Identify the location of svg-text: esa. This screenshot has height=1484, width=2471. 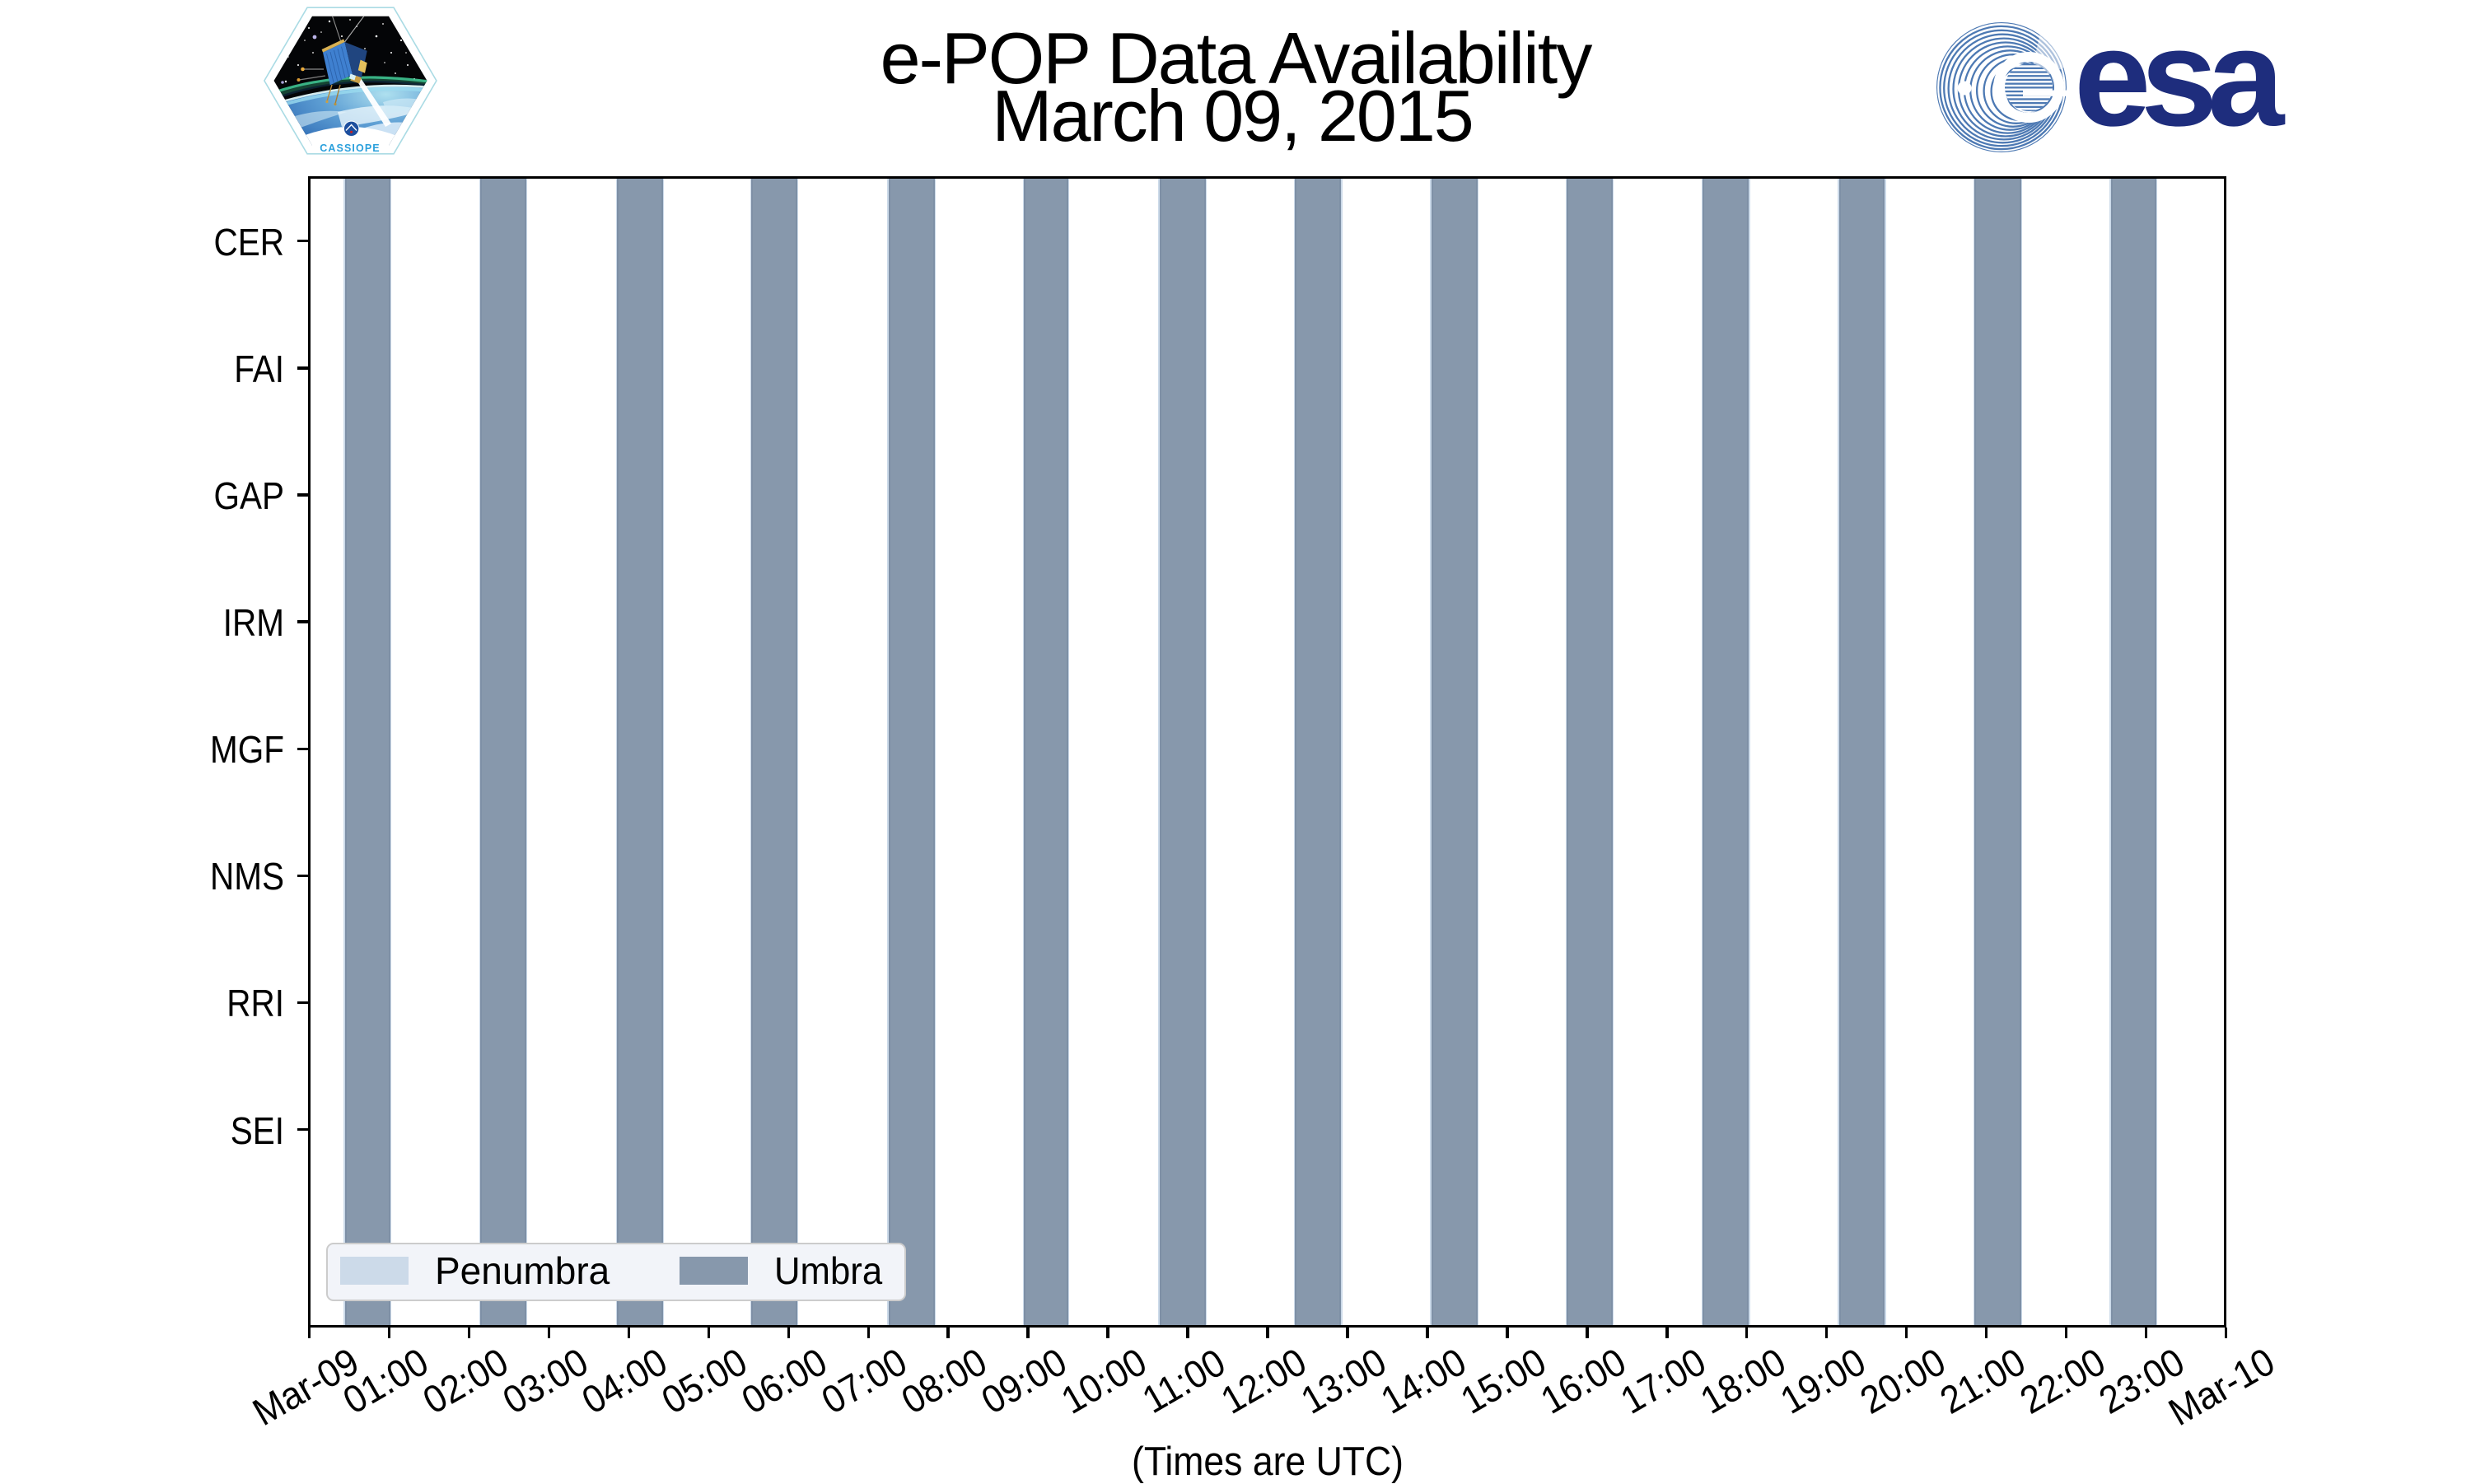
(2180, 81).